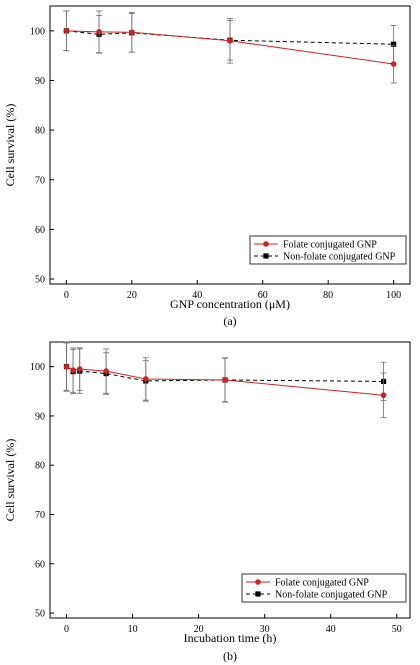  What do you see at coordinates (229, 321) in the screenshot?
I see `panel-label-a: (a)` at bounding box center [229, 321].